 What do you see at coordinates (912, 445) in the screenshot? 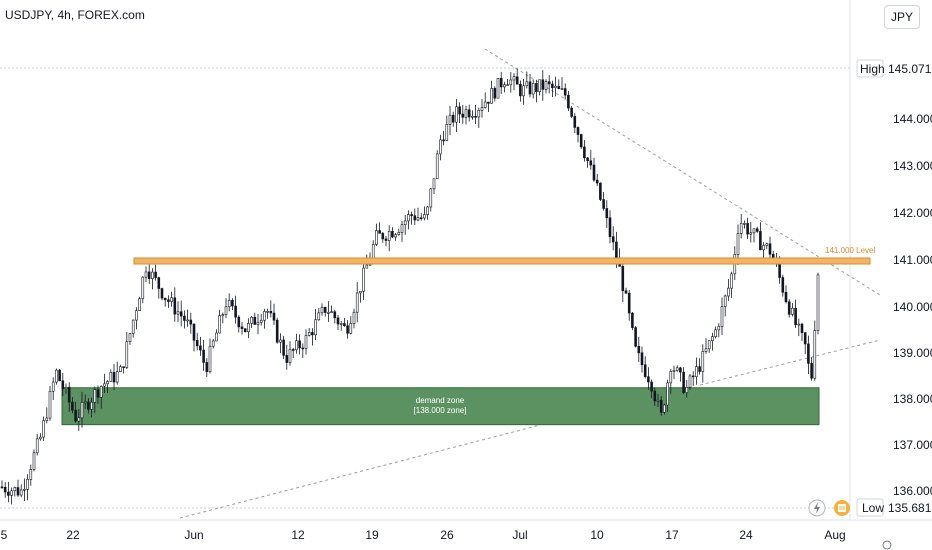
I see `price-tick-label: 137.000` at bounding box center [912, 445].